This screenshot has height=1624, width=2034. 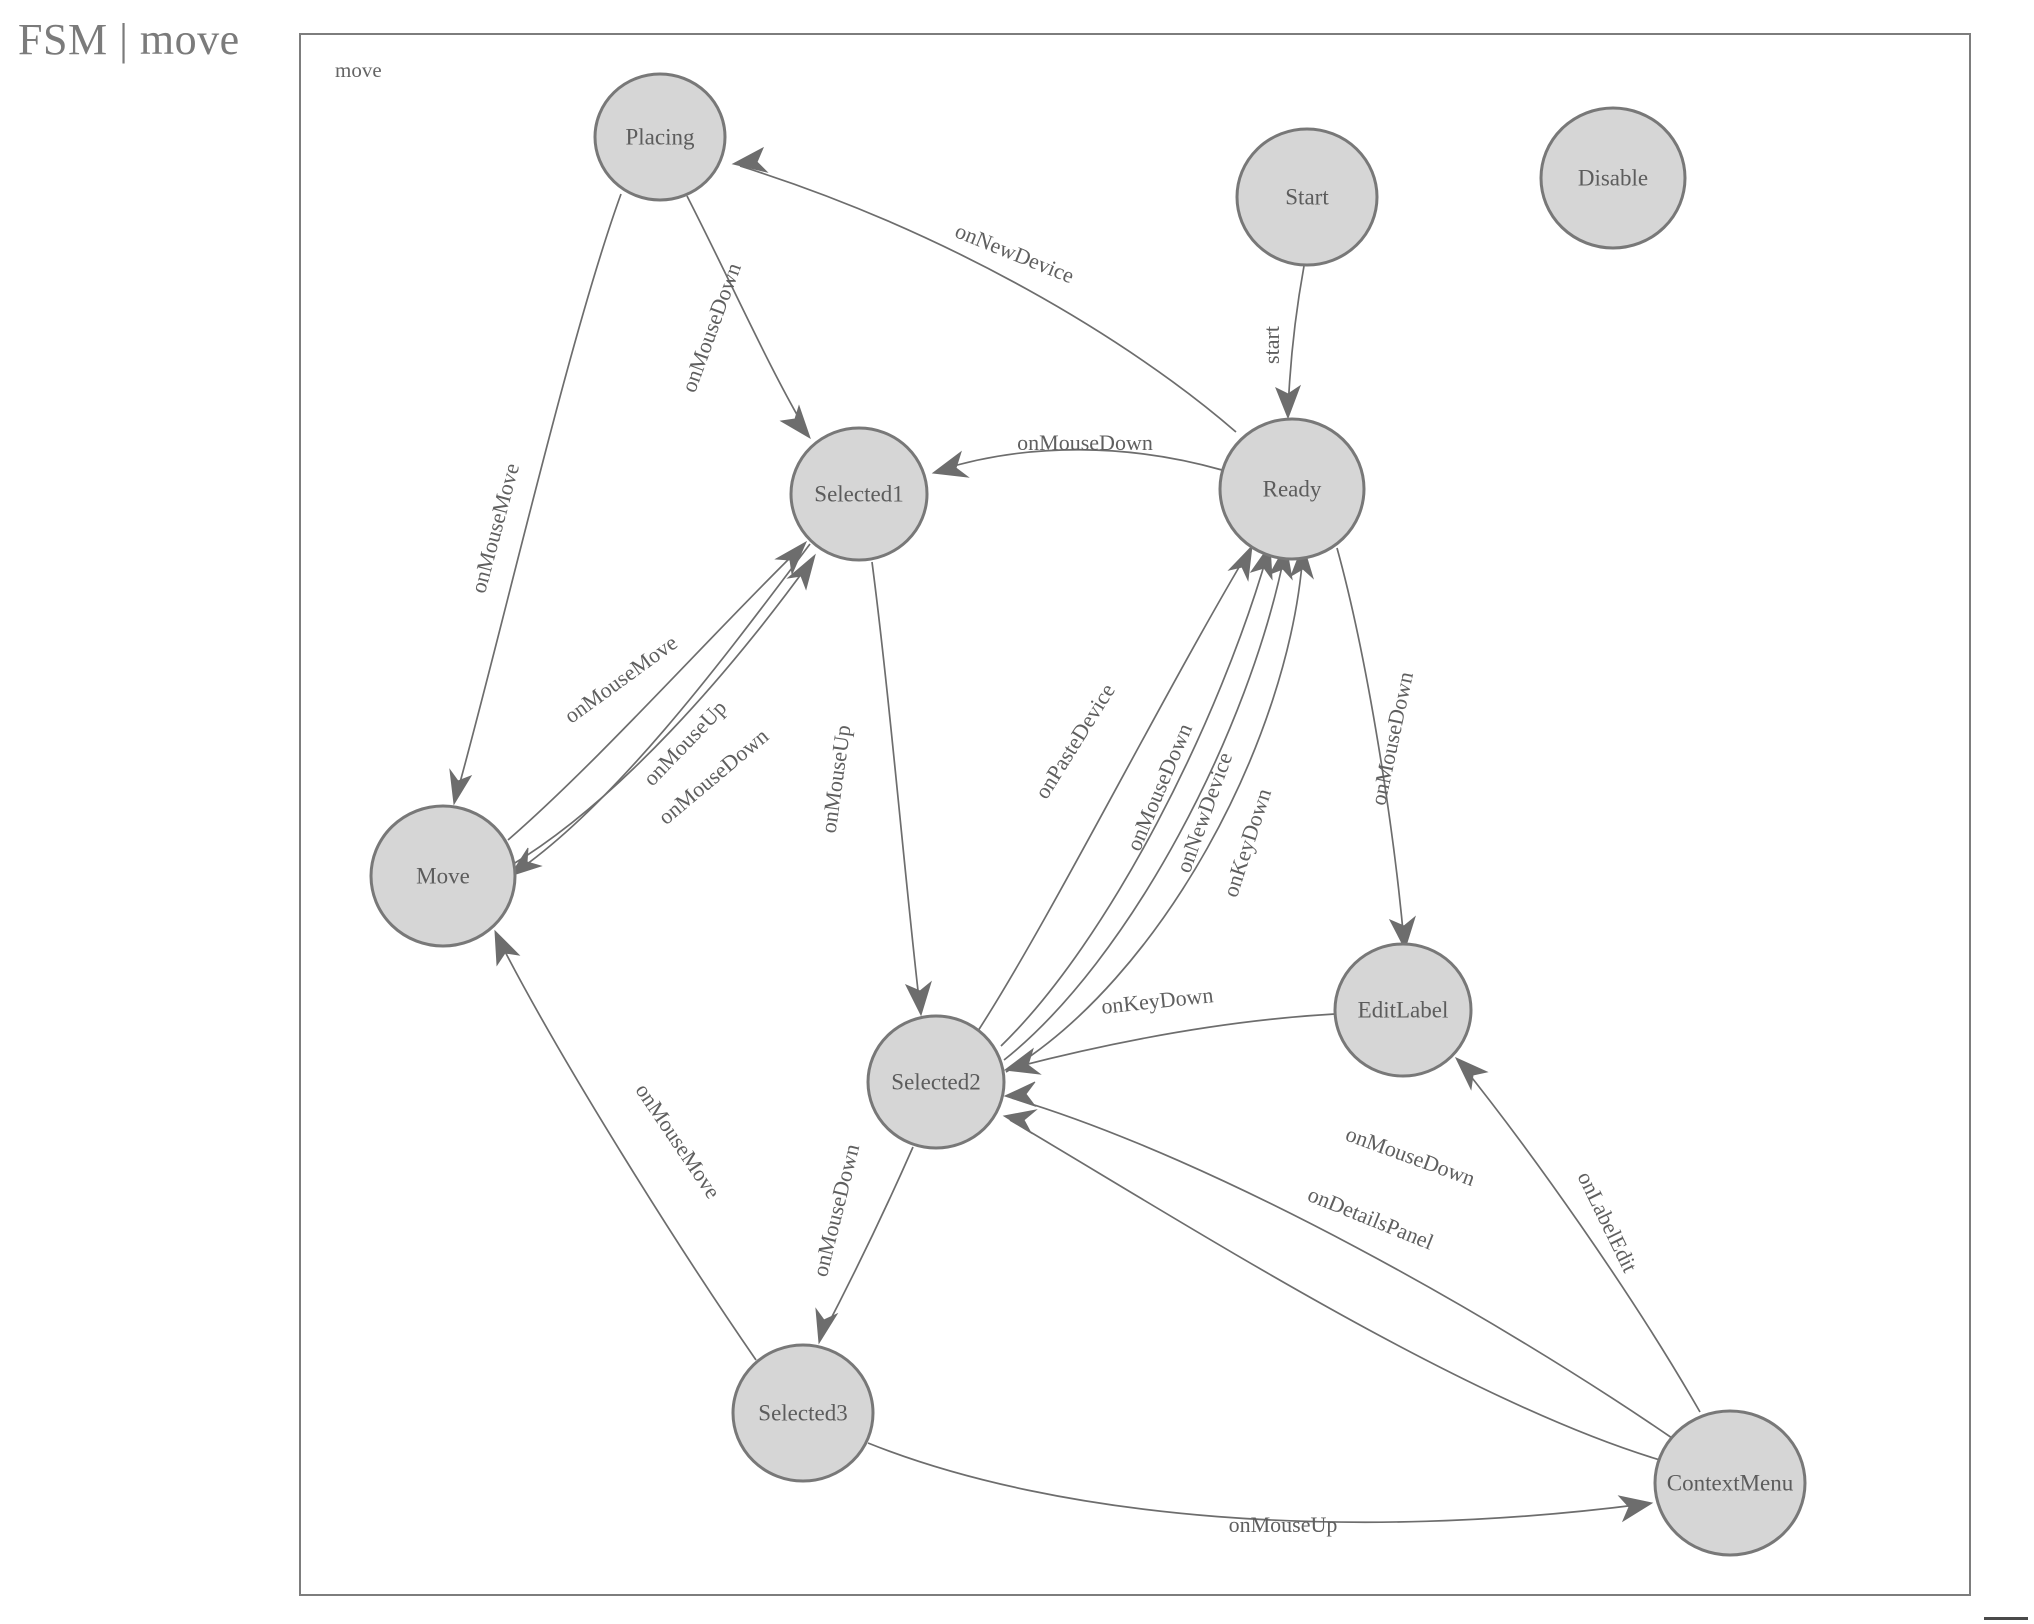 I want to click on node-label-editlabel: EditLabel, so click(x=1403, y=1010).